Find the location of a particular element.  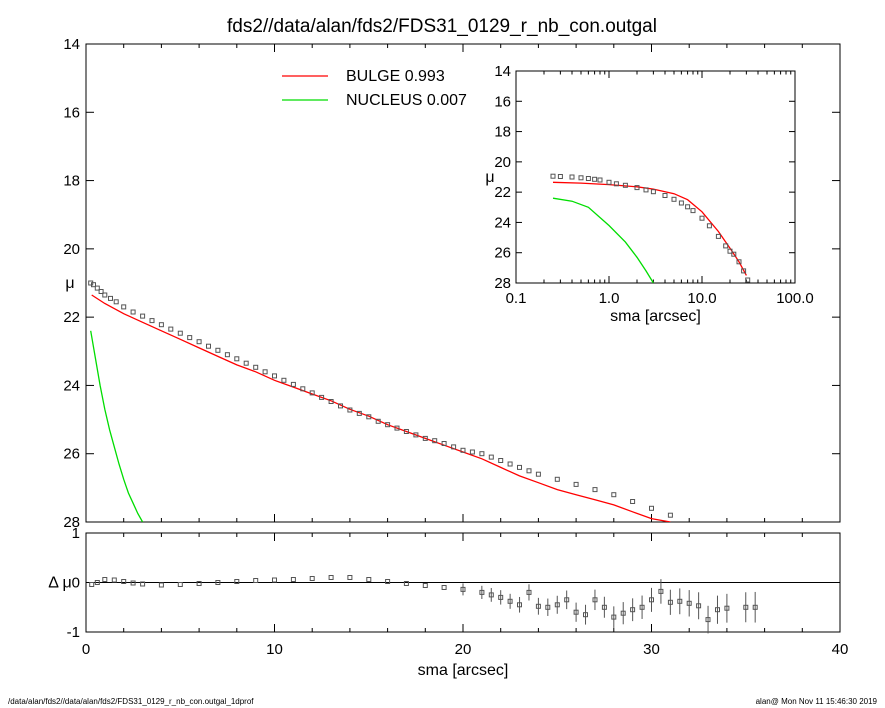

inset-xlabel: sma [arcsec] is located at coordinates (655, 316).